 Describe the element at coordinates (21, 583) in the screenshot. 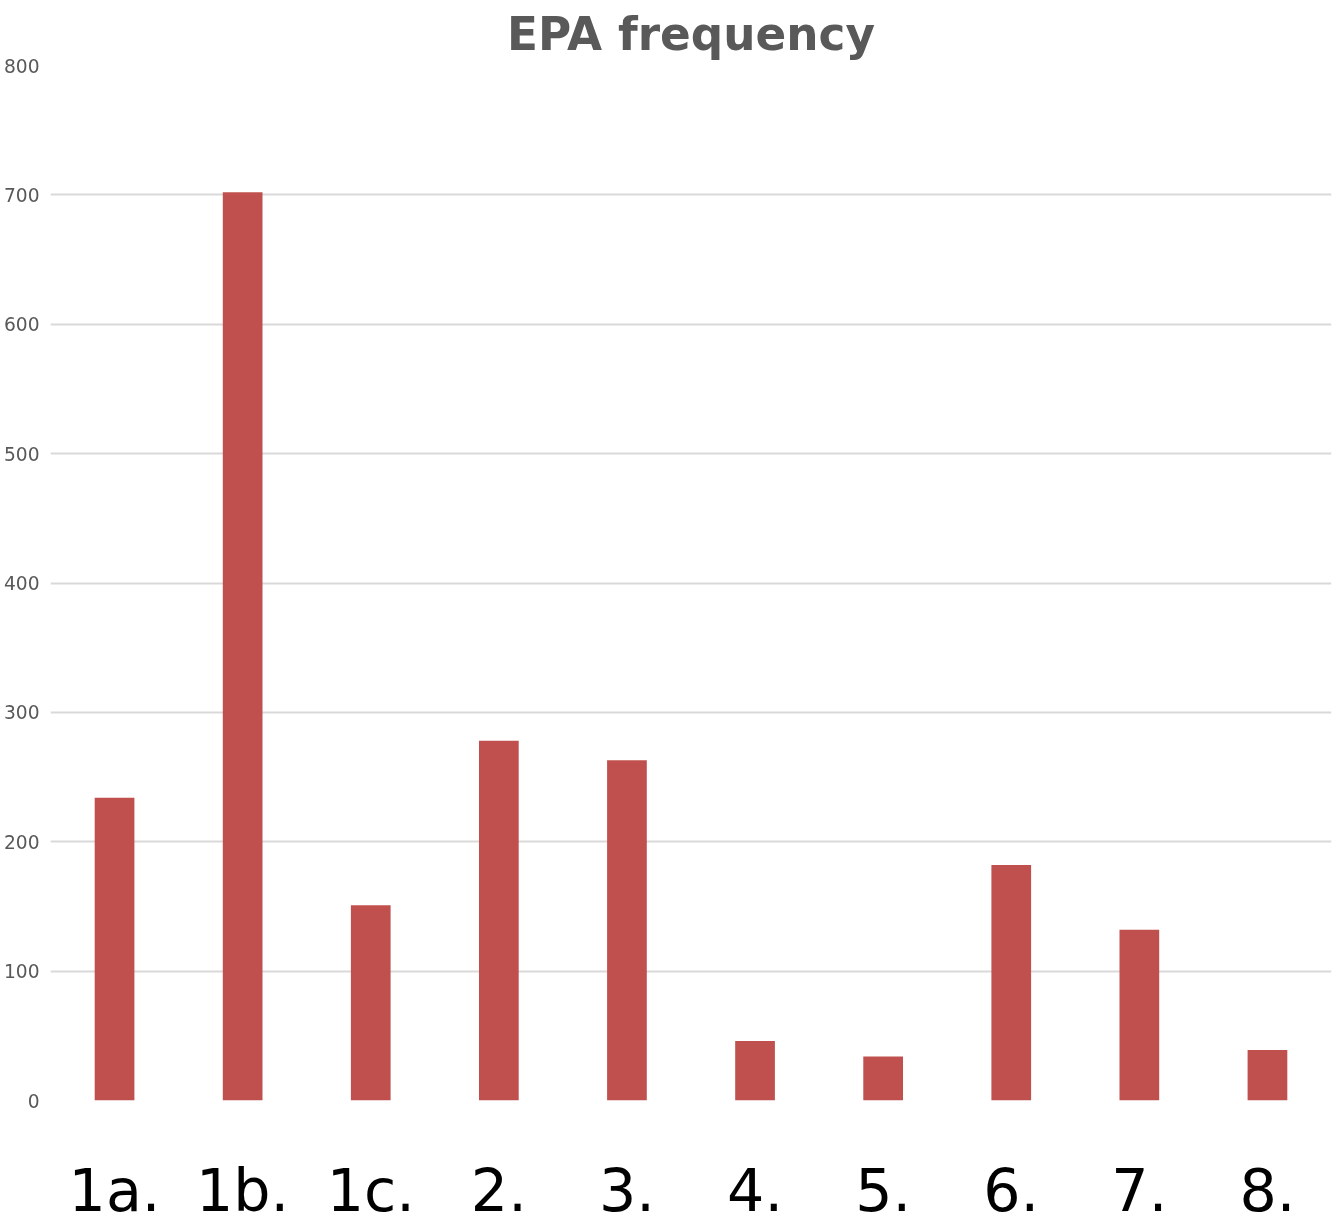

I see `y-tick-label: 400` at that location.